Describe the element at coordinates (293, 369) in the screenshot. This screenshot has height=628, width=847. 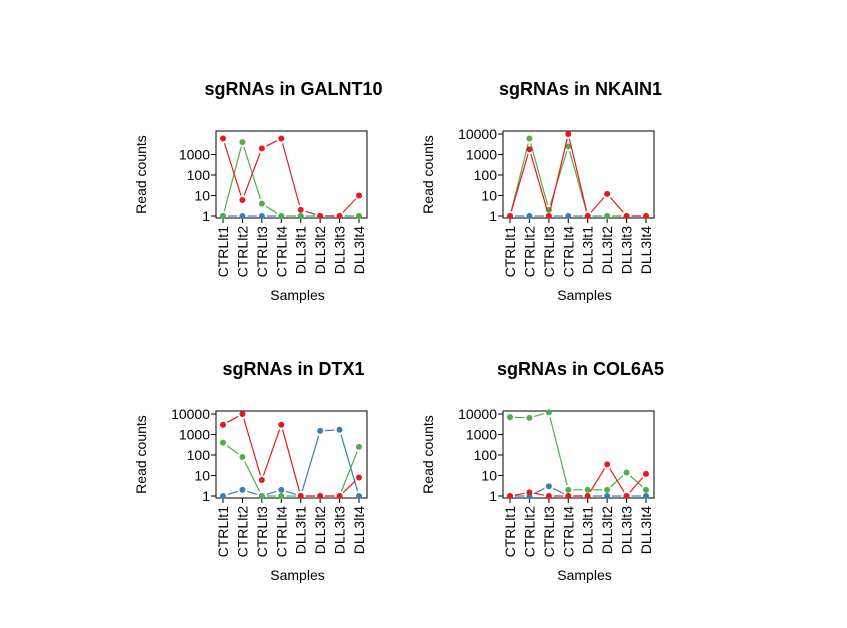
I see `chart-title: sgRNAs in DTX1` at that location.